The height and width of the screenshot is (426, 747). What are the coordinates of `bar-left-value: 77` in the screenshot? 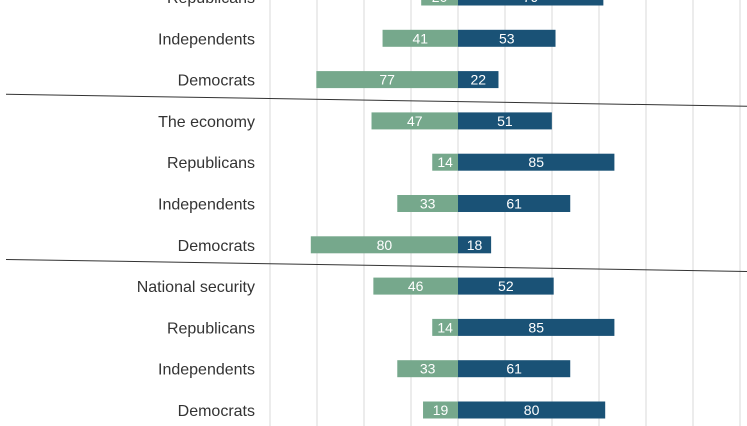 It's located at (387, 80).